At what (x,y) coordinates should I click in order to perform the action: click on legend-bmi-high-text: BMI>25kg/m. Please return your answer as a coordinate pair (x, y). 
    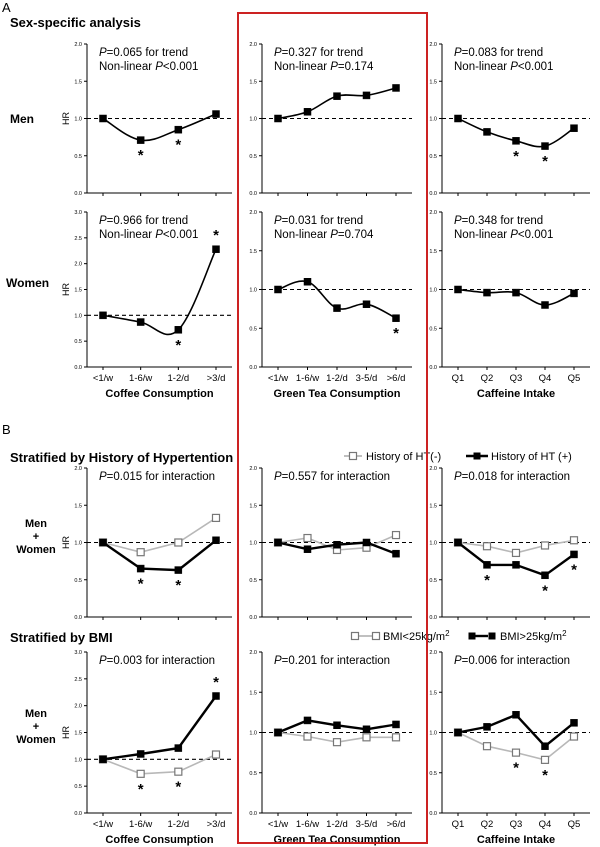
    Looking at the image, I should click on (531, 637).